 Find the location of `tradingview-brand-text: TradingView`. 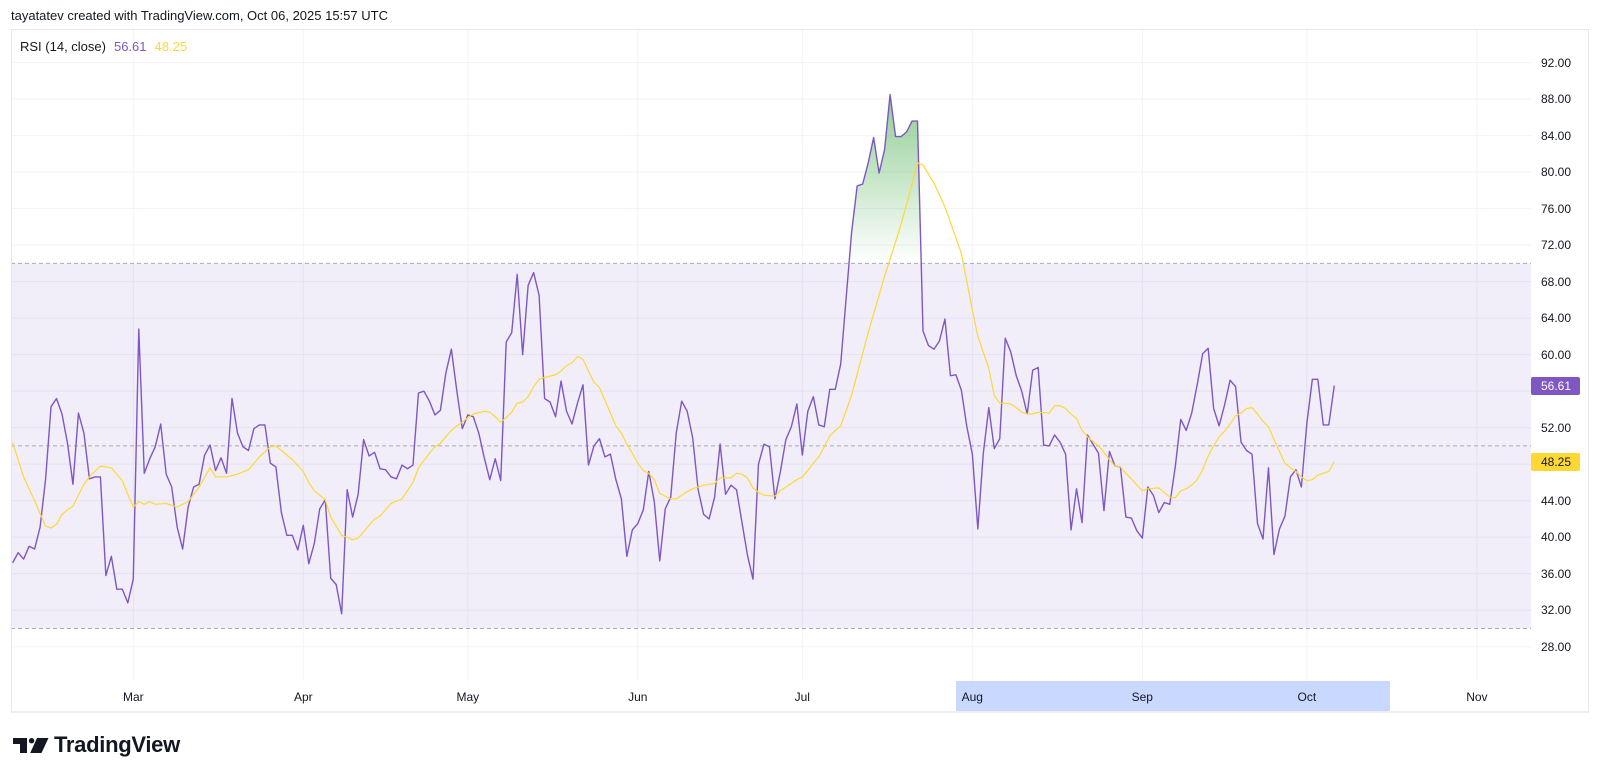

tradingview-brand-text: TradingView is located at coordinates (117, 744).